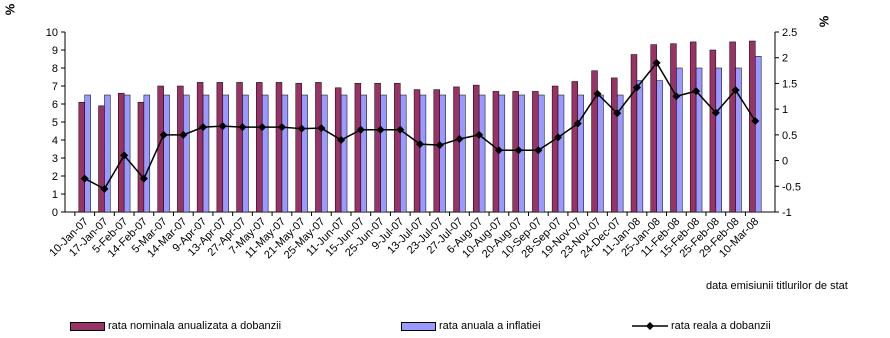  I want to click on right-tick-label: 2.5, so click(789, 33).